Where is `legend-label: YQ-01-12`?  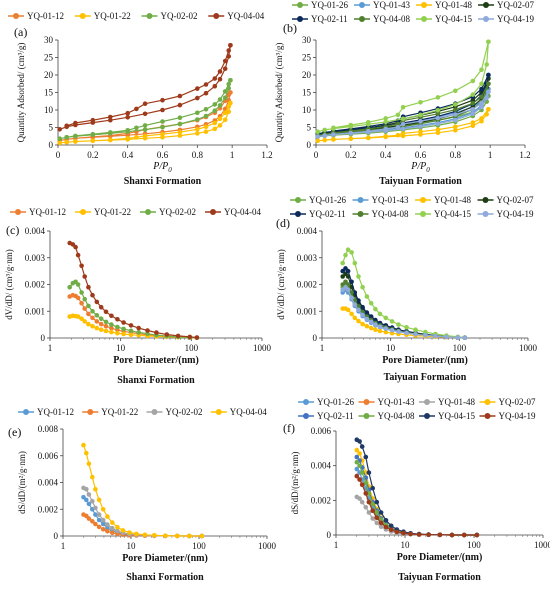
legend-label: YQ-01-12 is located at coordinates (47, 212).